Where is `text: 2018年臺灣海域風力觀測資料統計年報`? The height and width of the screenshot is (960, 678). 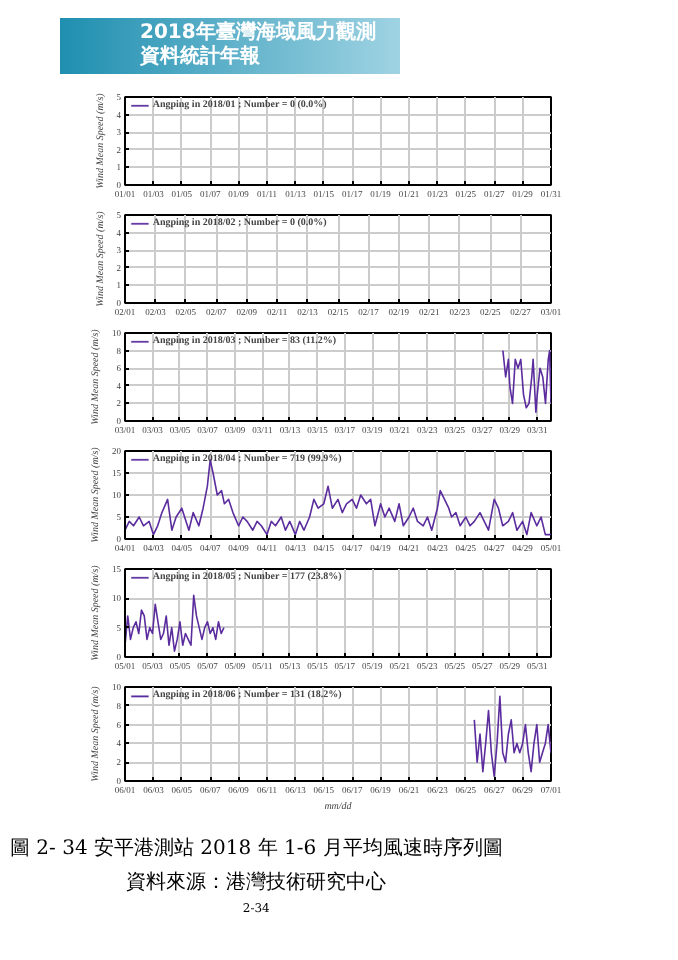 text: 2018年臺灣海域風力觀測資料統計年報 is located at coordinates (230, 46).